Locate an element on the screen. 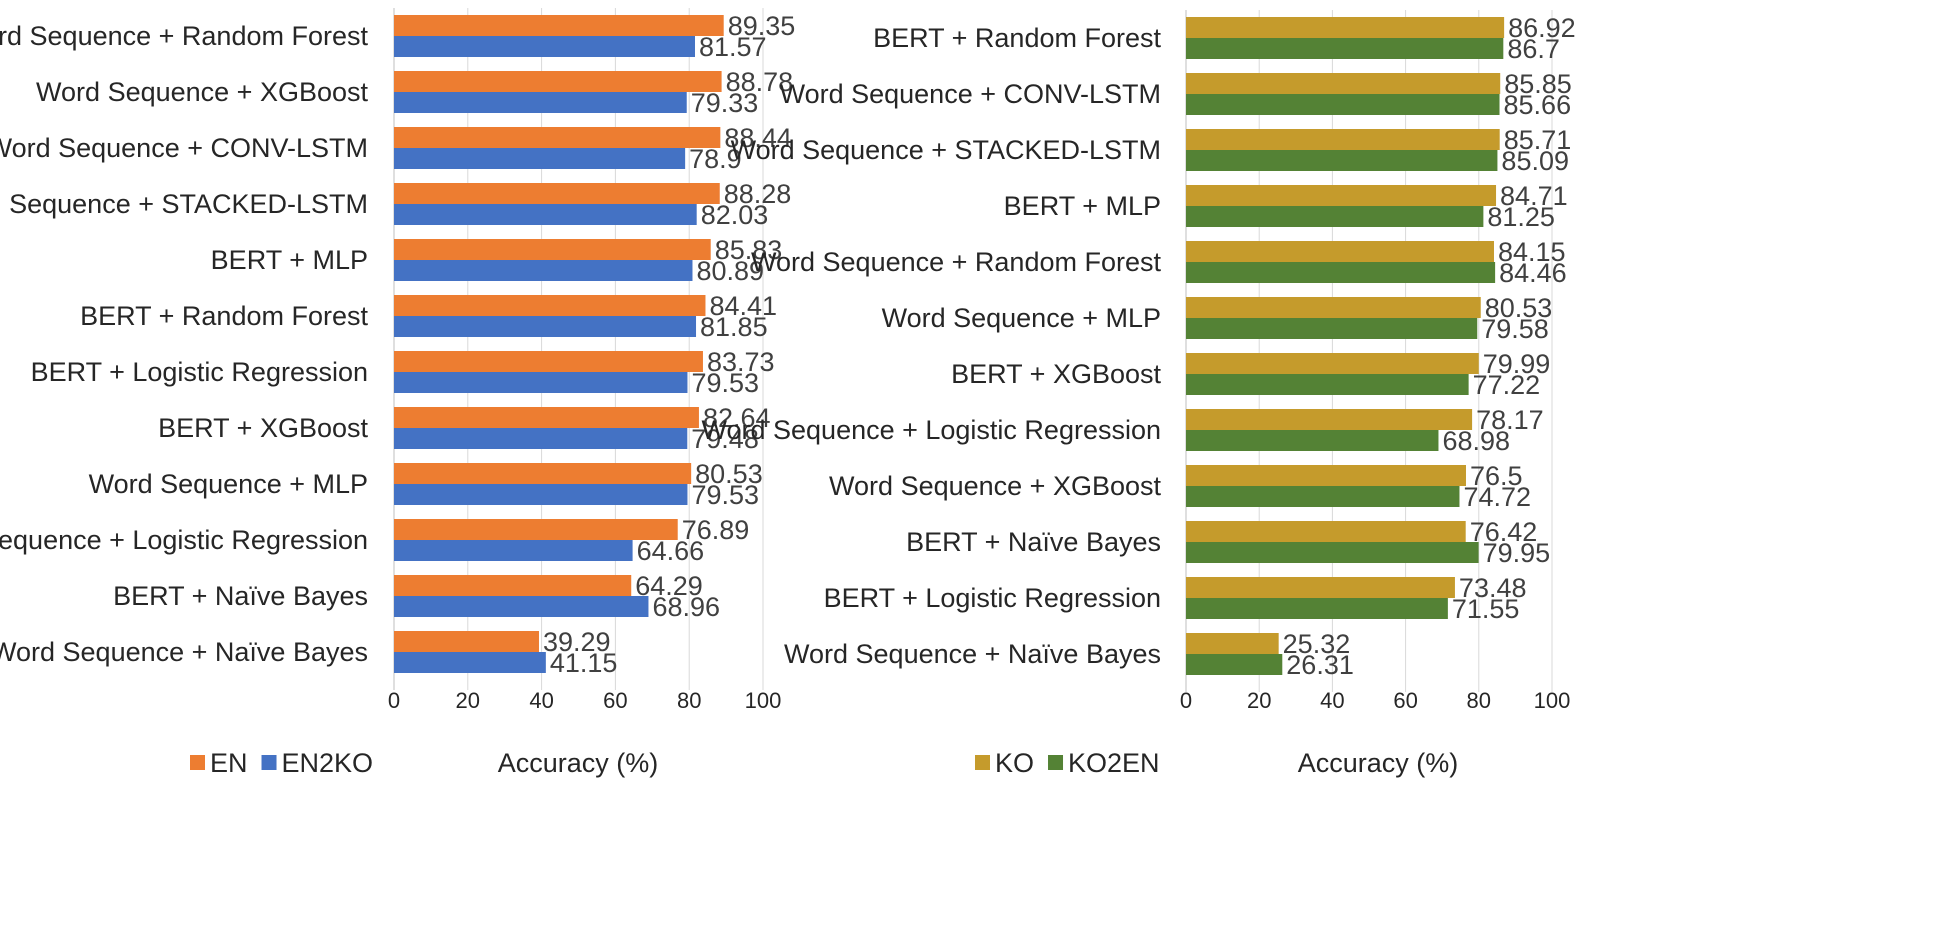  data-label-en2ko: 79.33 is located at coordinates (725, 103).